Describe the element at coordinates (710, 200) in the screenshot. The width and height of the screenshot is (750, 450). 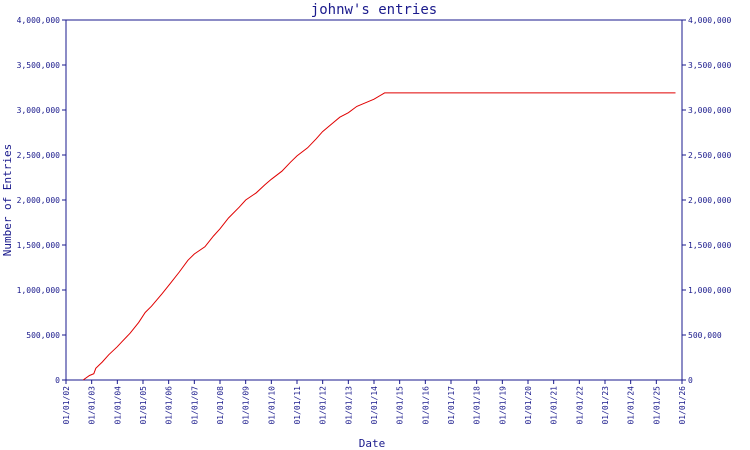
I see `y-tick-label-right: 2,000,000` at that location.